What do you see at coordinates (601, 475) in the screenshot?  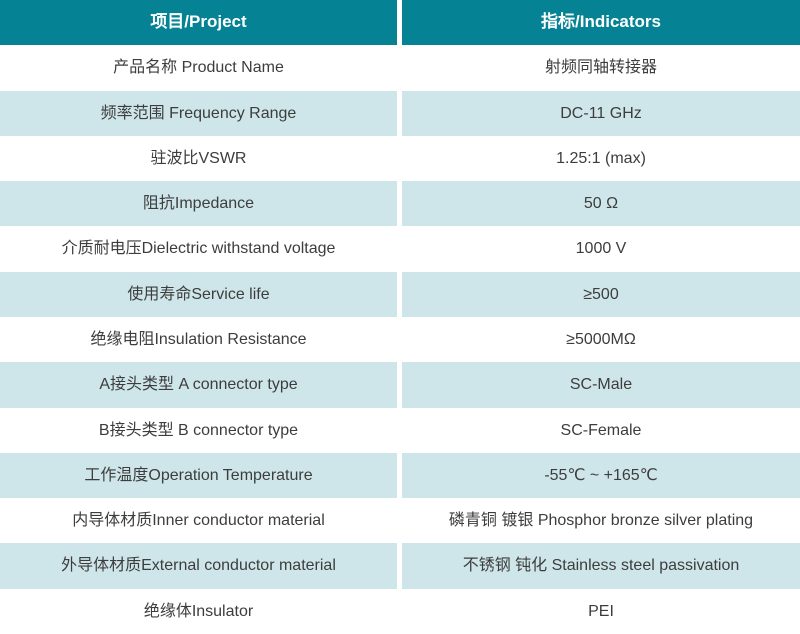 I see `indicator-cell: -55℃ ~ +165℃` at bounding box center [601, 475].